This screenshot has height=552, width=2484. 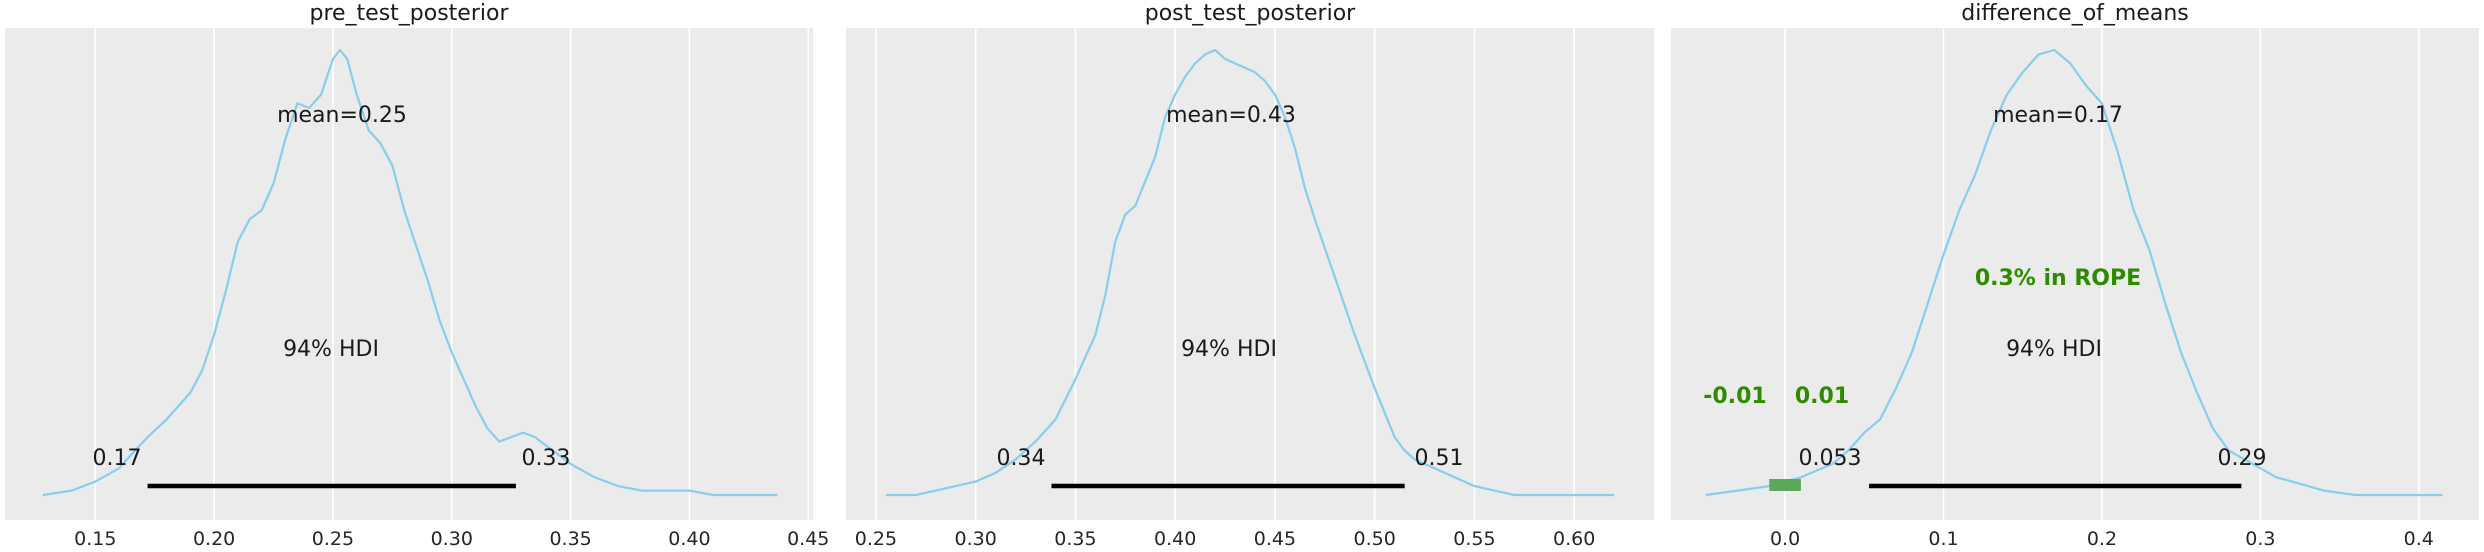 I want to click on x-tick-label: 0.0, so click(x=1785, y=539).